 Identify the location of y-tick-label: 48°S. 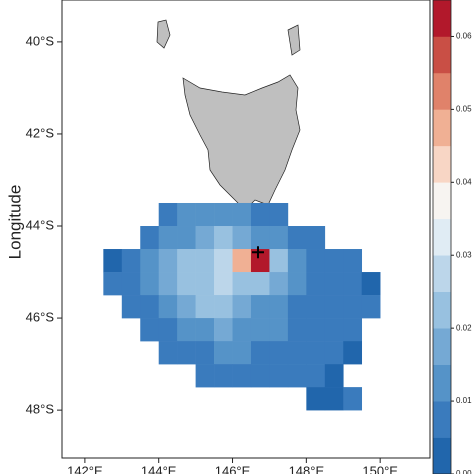
(40, 409).